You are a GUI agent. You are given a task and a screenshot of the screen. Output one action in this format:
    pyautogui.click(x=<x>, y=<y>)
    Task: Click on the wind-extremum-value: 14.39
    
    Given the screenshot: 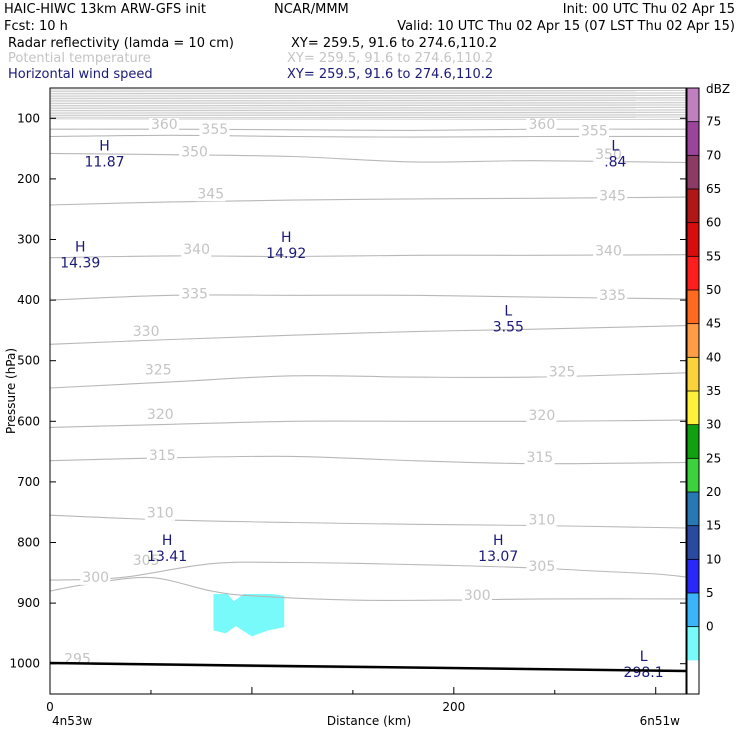 What is the action you would take?
    pyautogui.click(x=80, y=264)
    